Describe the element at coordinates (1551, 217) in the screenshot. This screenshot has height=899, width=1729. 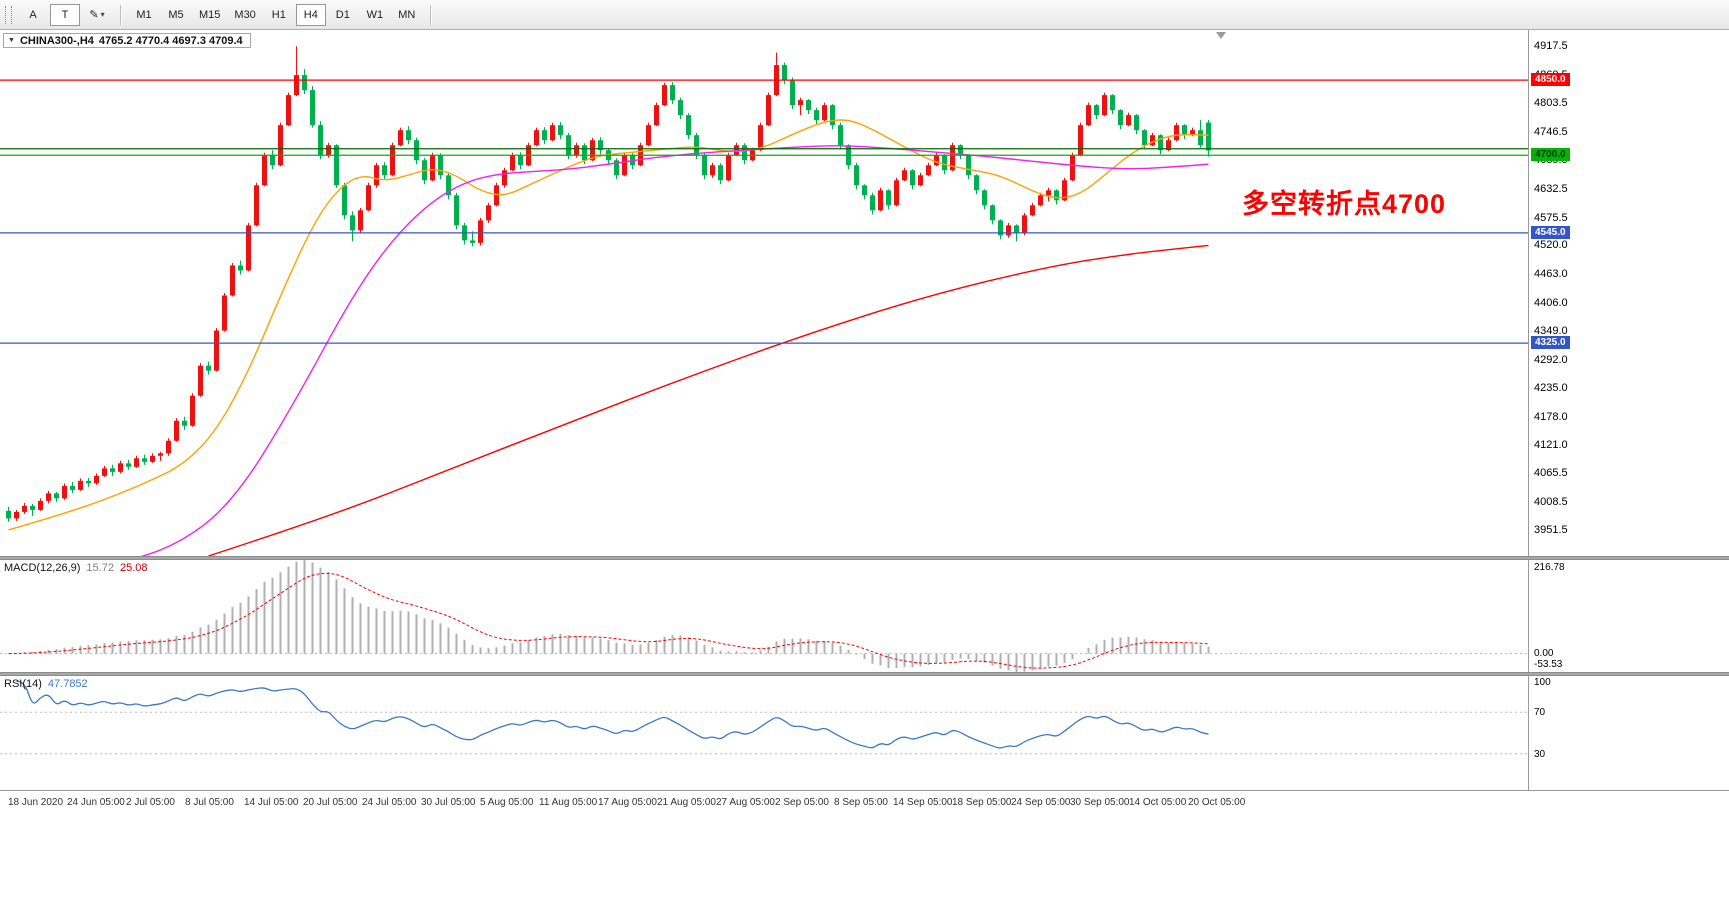
I see `price-tick: 4575.5` at that location.